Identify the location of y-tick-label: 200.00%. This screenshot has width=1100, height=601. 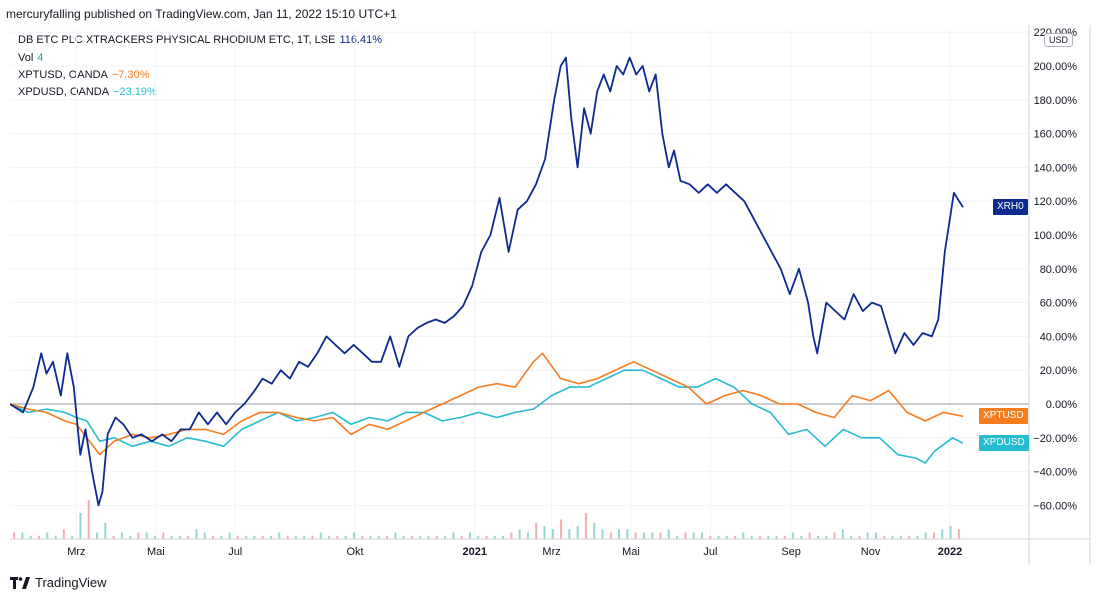
(1056, 67).